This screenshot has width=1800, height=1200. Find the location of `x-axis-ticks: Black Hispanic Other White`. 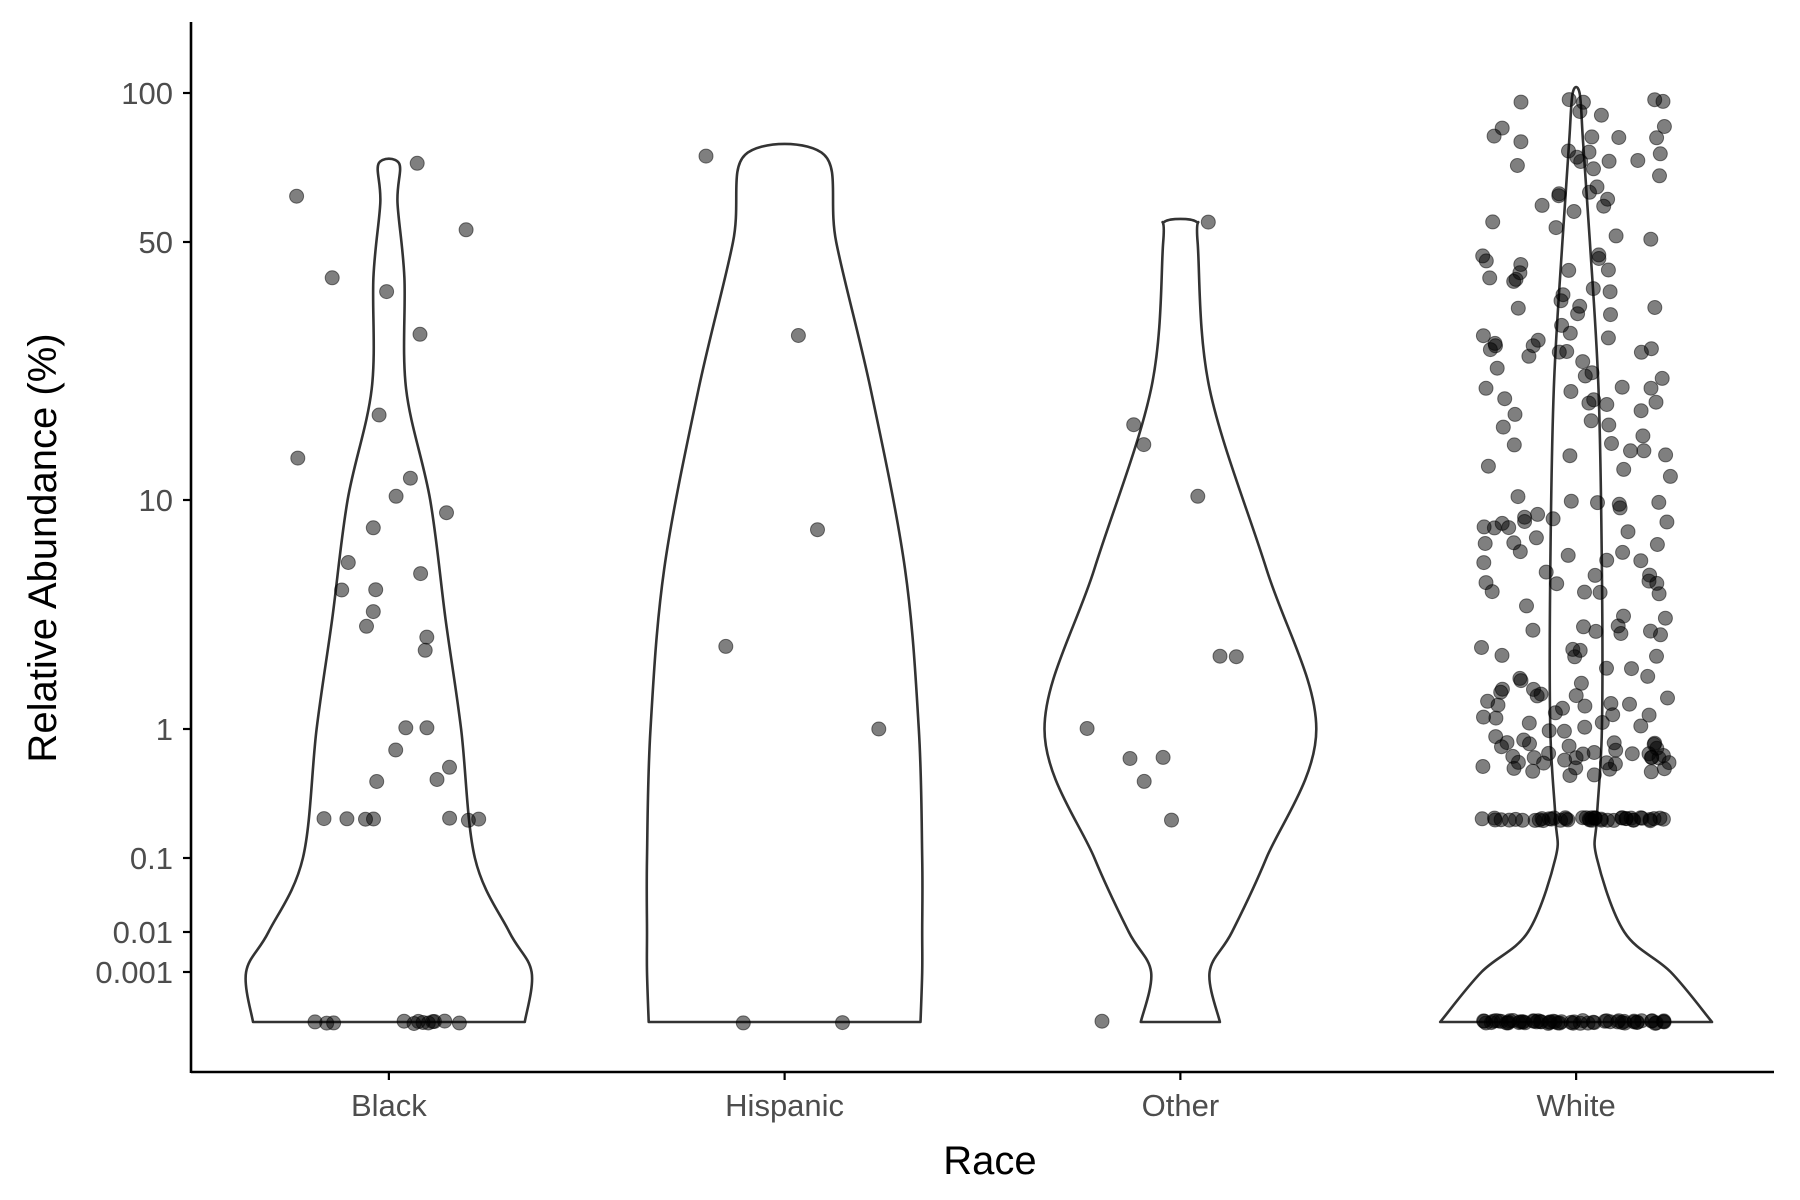

x-axis-ticks: Black Hispanic Other White is located at coordinates (983, 1097).